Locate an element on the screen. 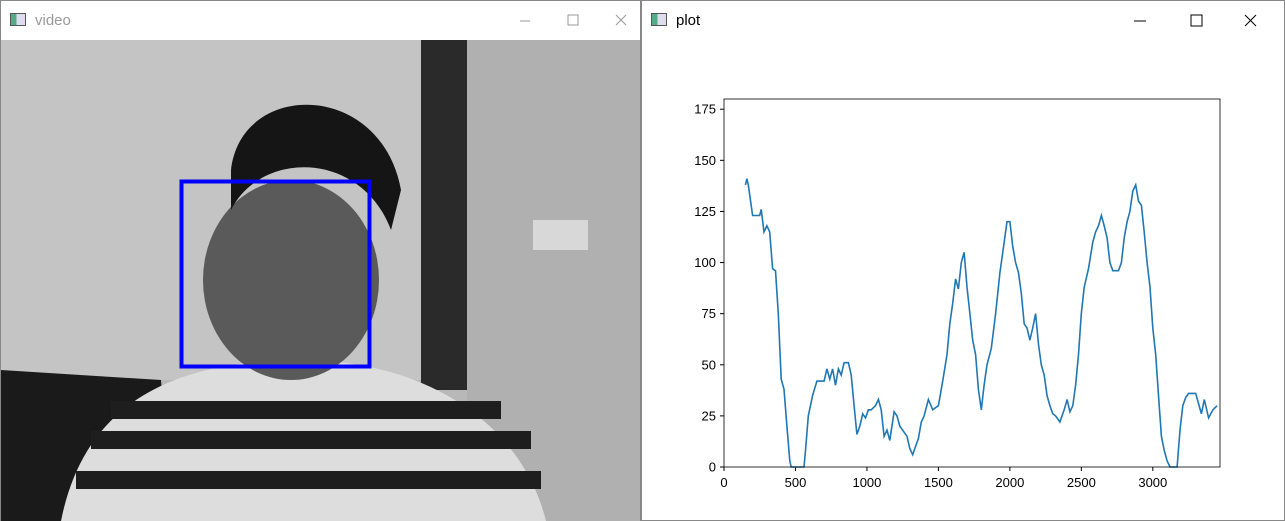  y-tick-label: 75 is located at coordinates (709, 313).